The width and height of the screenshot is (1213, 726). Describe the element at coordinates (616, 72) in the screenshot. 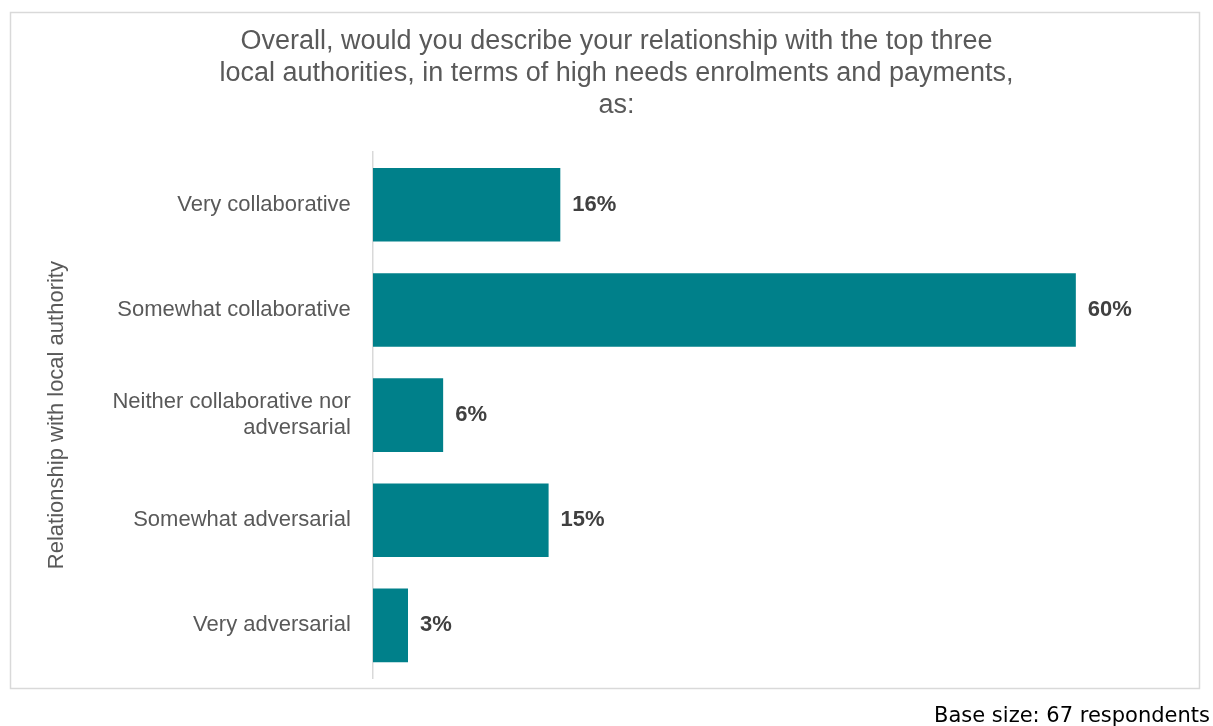

I see `chart-title: Overall, would you describe your relationship with the top three local authorities, in terms of high needs enrolments and payments, as:` at that location.